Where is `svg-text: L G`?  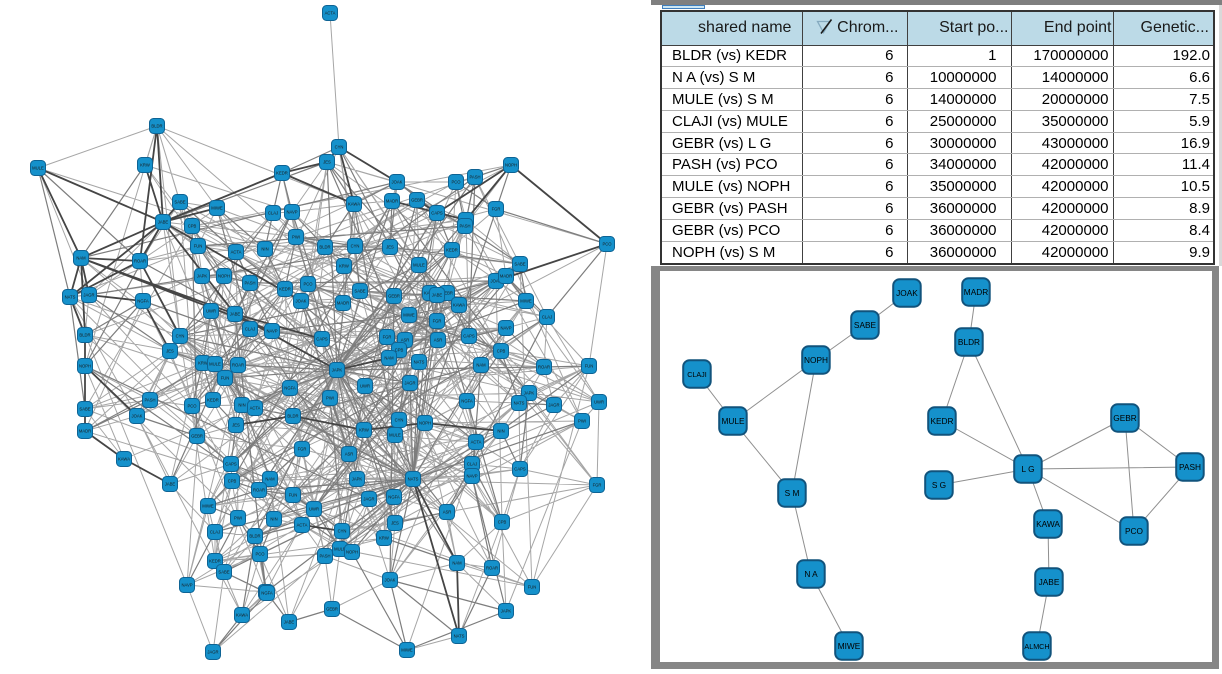
svg-text: L G is located at coordinates (1027, 469).